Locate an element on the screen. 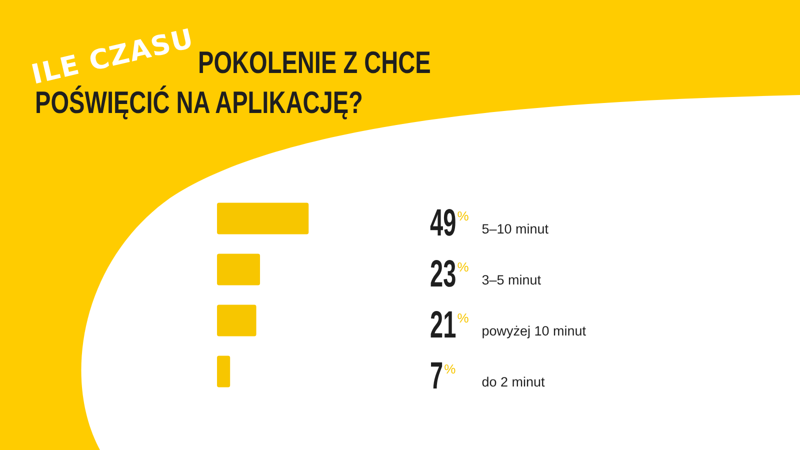  y-tick-label: powyżej 10 minut is located at coordinates (534, 330).